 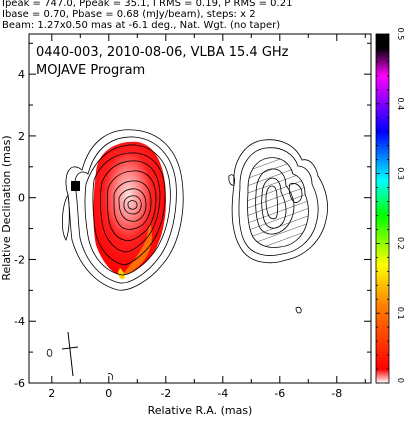 I want to click on colorbar-tick-label: 0.1, so click(x=400, y=313).